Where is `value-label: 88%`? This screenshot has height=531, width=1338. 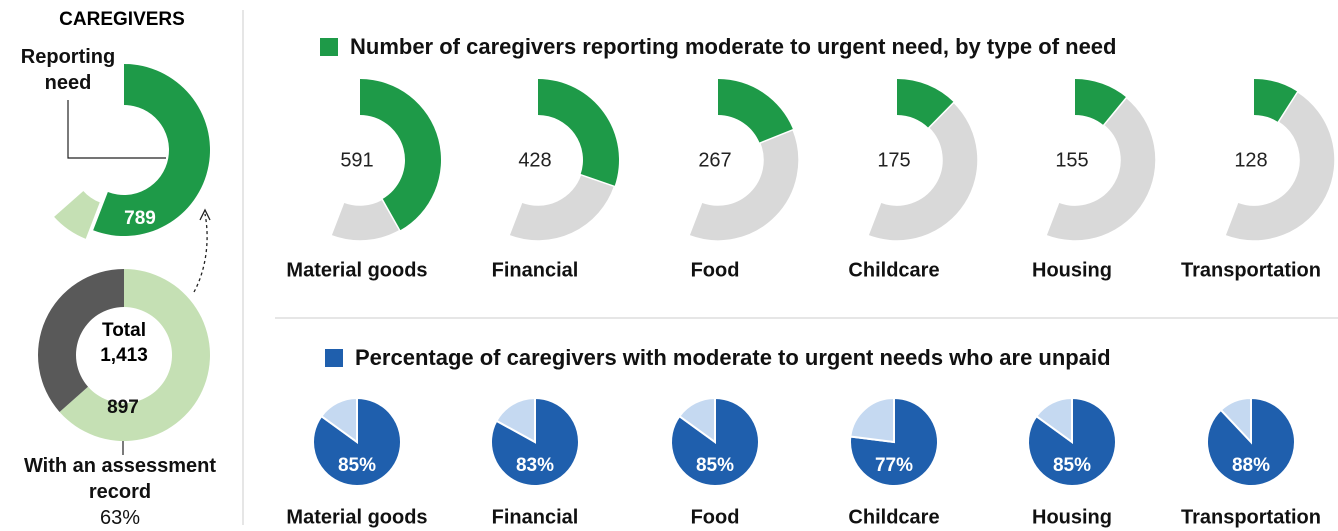 value-label: 88% is located at coordinates (1251, 465).